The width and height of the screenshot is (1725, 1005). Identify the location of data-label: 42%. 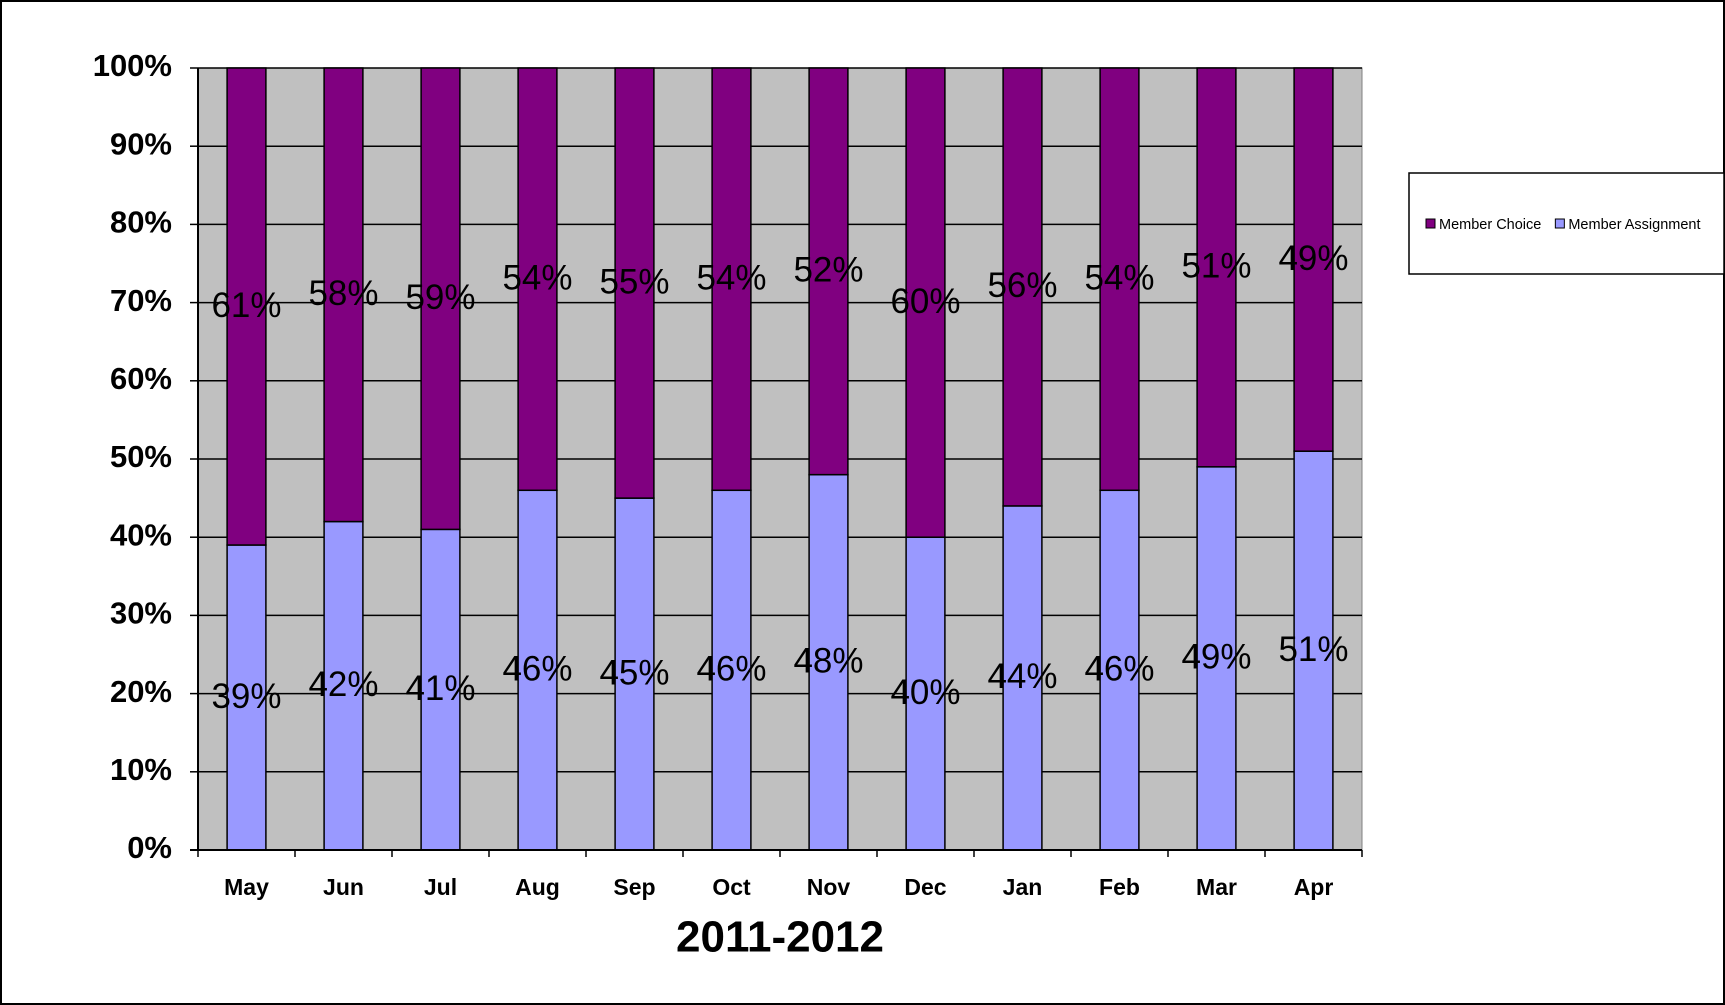
(343, 684).